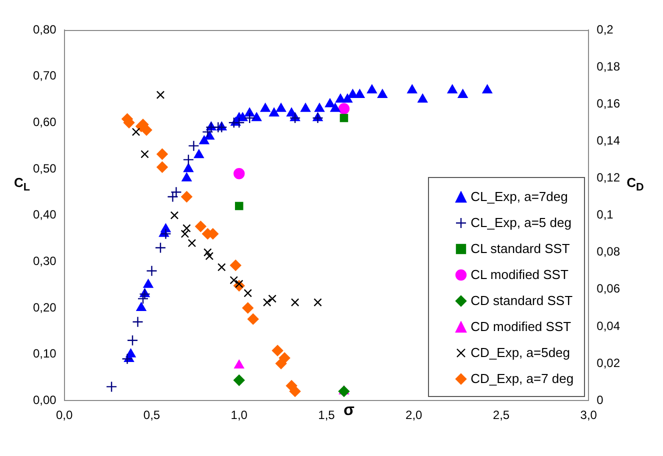  What do you see at coordinates (521, 326) in the screenshot?
I see `legend-label: CD modified SST` at bounding box center [521, 326].